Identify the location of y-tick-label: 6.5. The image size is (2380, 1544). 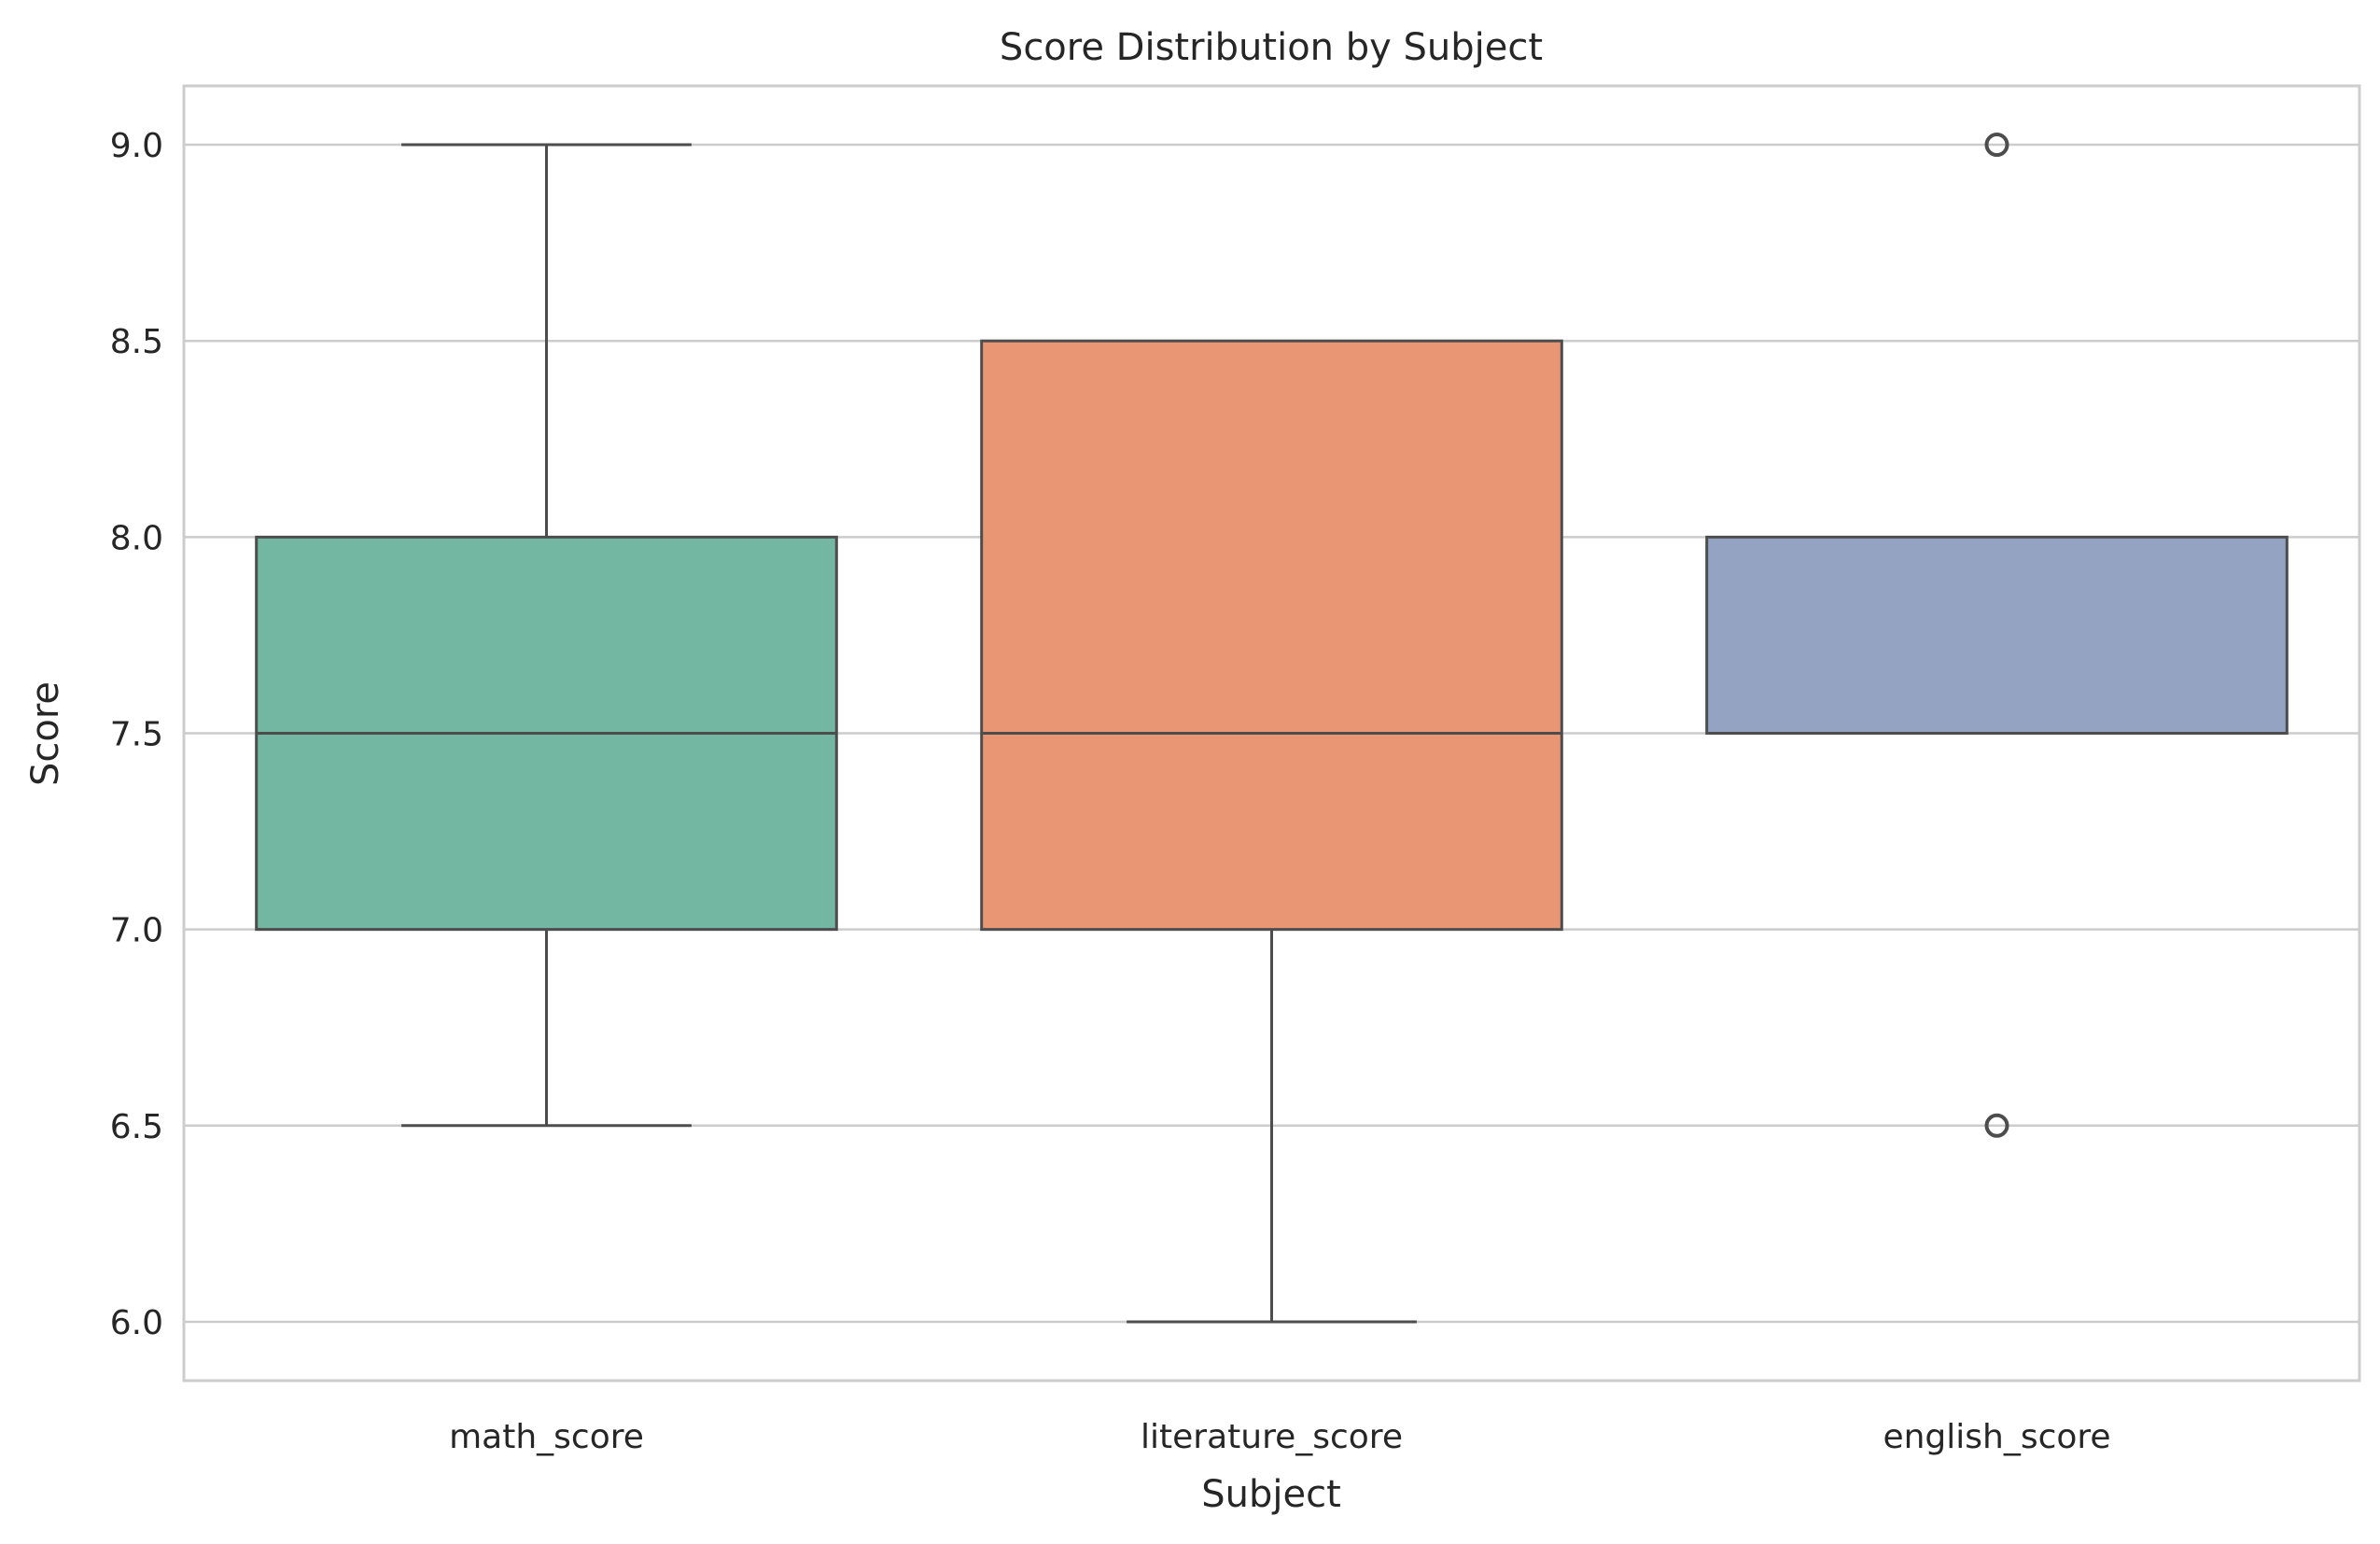
(136, 1127).